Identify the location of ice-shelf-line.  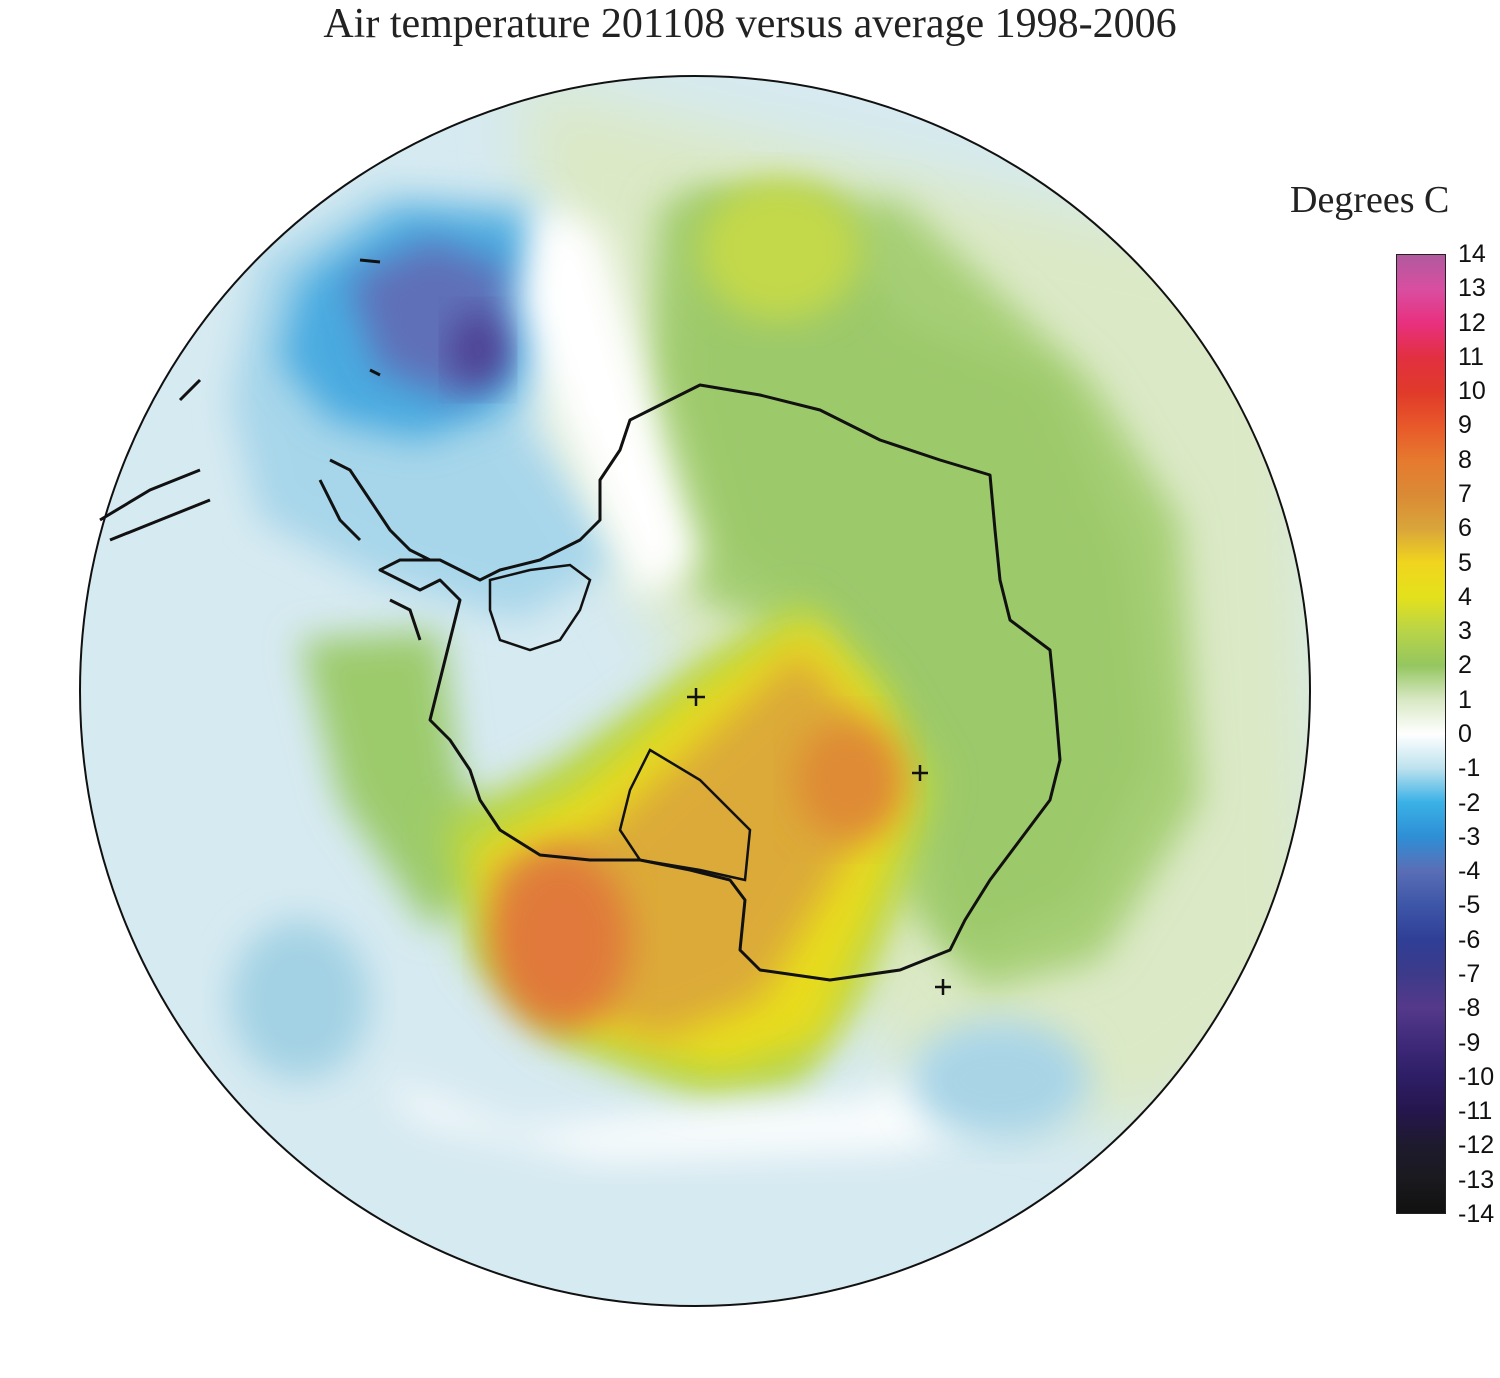
(685, 815).